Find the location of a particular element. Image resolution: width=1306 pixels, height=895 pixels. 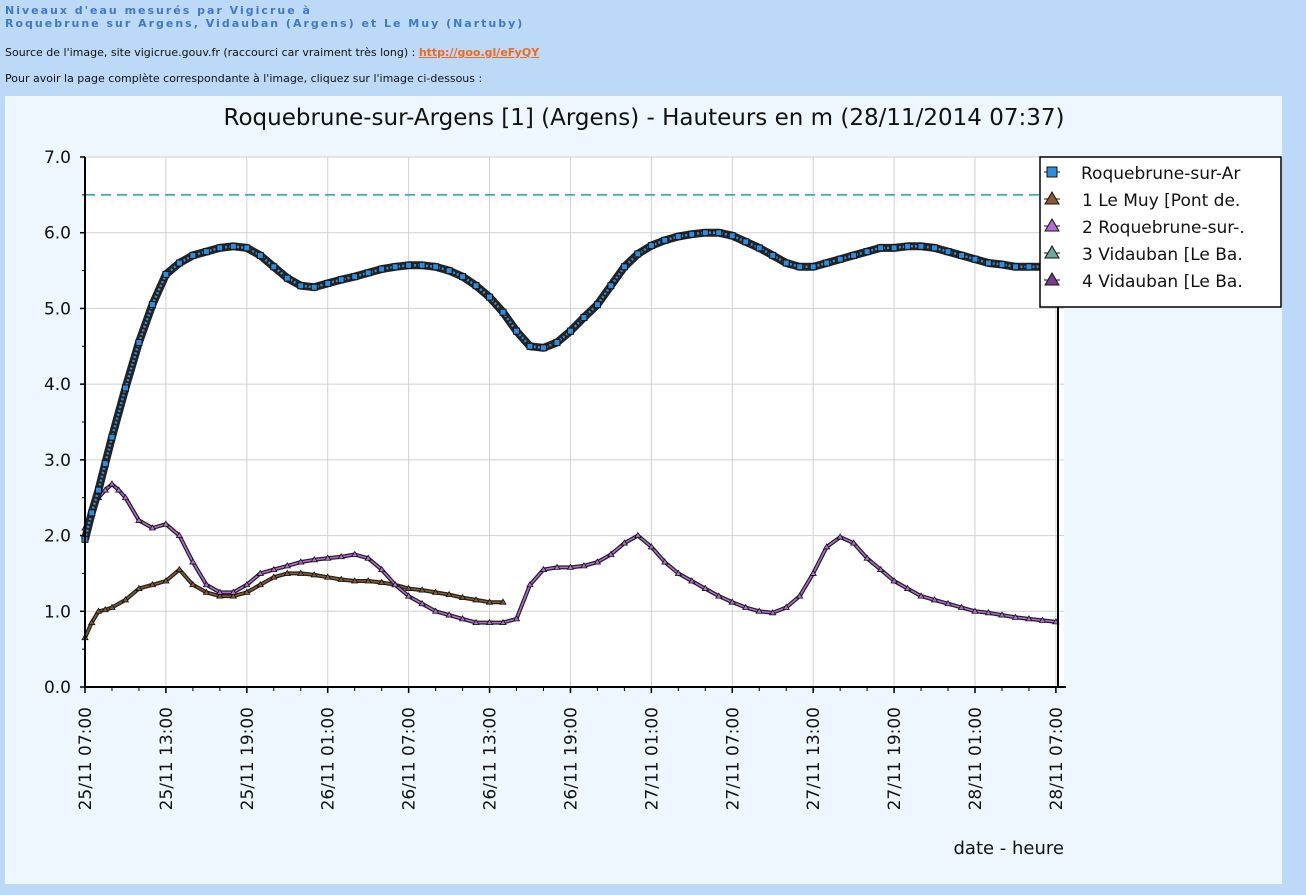

y-tick-label: 2.0 is located at coordinates (57, 537).